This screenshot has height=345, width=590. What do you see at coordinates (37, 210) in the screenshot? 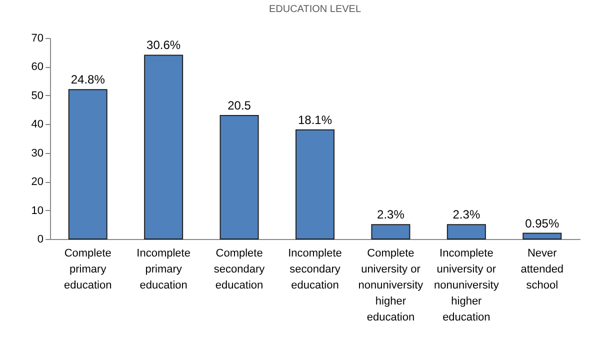
I see `y-tick-label: 10` at bounding box center [37, 210].